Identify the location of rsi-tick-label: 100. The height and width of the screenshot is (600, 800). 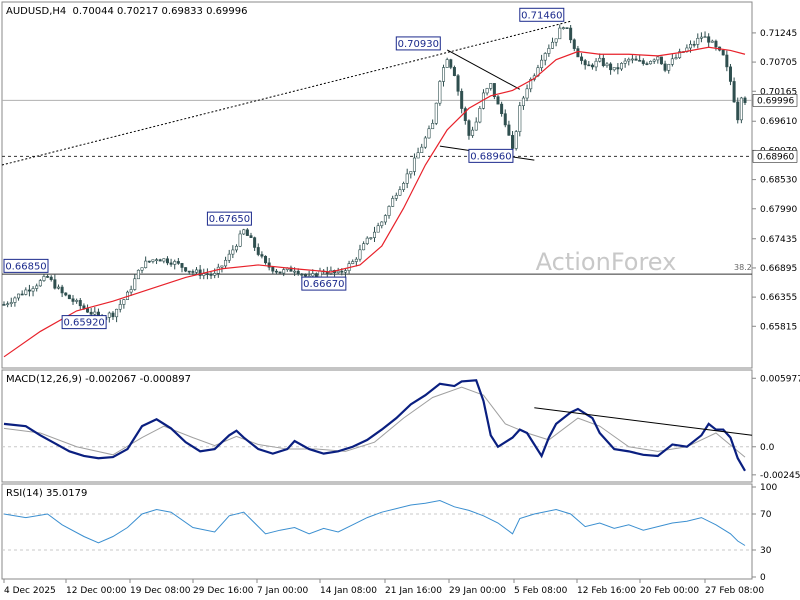
(768, 488).